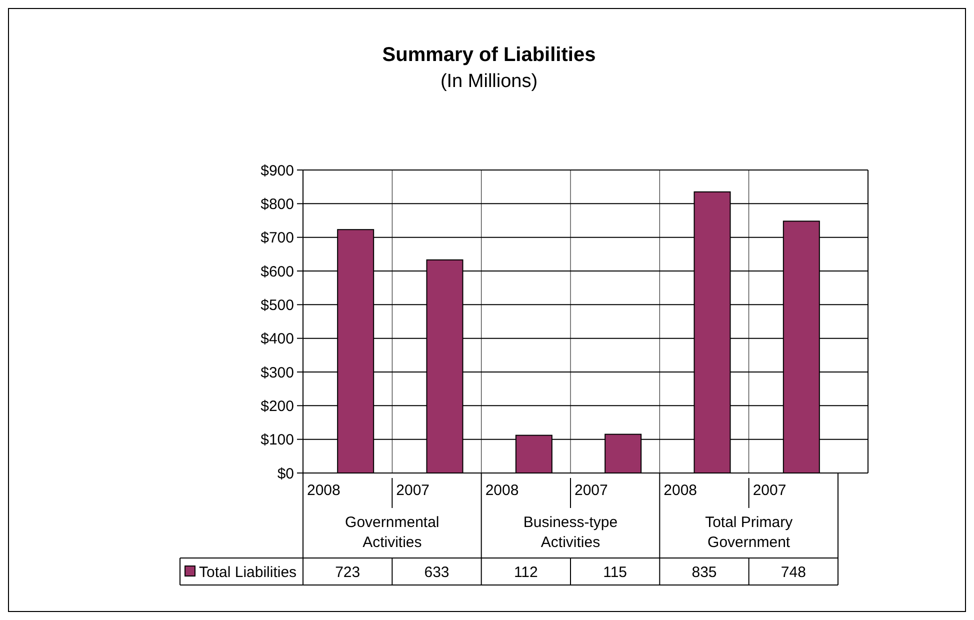 The height and width of the screenshot is (620, 974). What do you see at coordinates (277, 171) in the screenshot?
I see `y-tick-label: $900` at bounding box center [277, 171].